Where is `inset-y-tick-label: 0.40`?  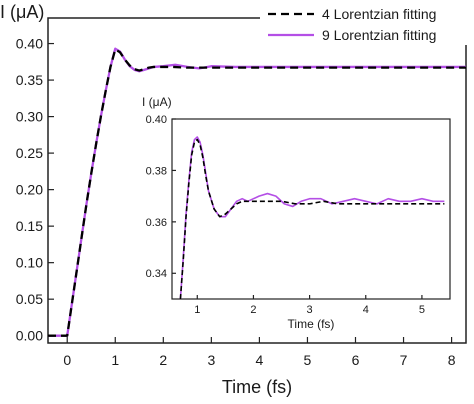 inset-y-tick-label: 0.40 is located at coordinates (156, 120).